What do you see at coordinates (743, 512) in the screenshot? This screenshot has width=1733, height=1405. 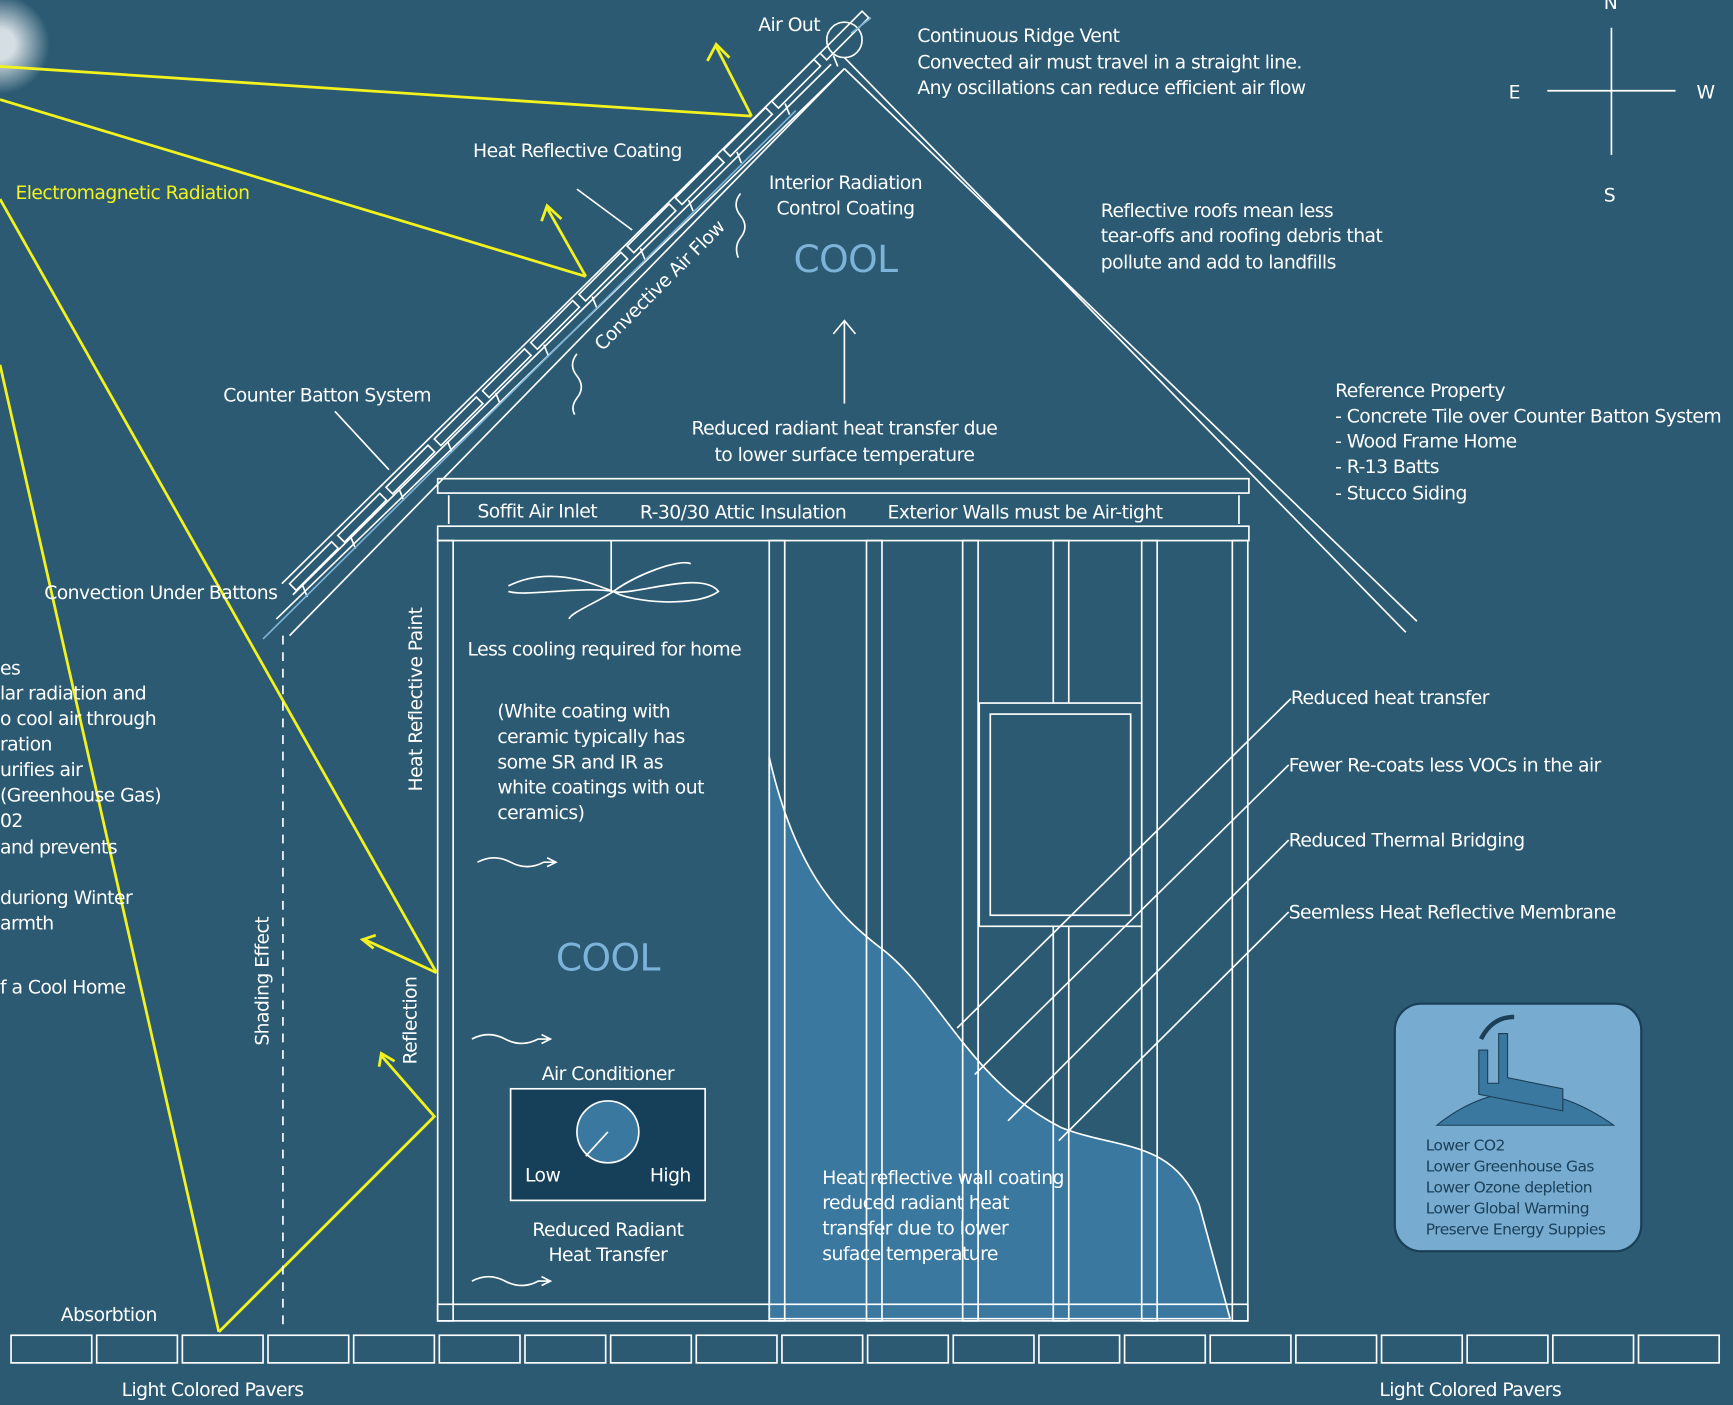 I see `label: R-30/30 Attic Insulation` at bounding box center [743, 512].